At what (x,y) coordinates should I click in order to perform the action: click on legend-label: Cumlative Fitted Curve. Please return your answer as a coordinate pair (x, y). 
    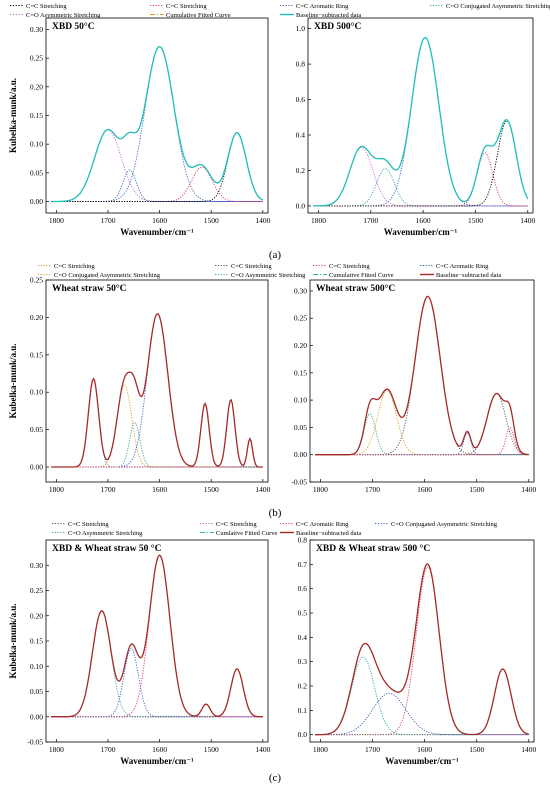
    Looking at the image, I should click on (246, 533).